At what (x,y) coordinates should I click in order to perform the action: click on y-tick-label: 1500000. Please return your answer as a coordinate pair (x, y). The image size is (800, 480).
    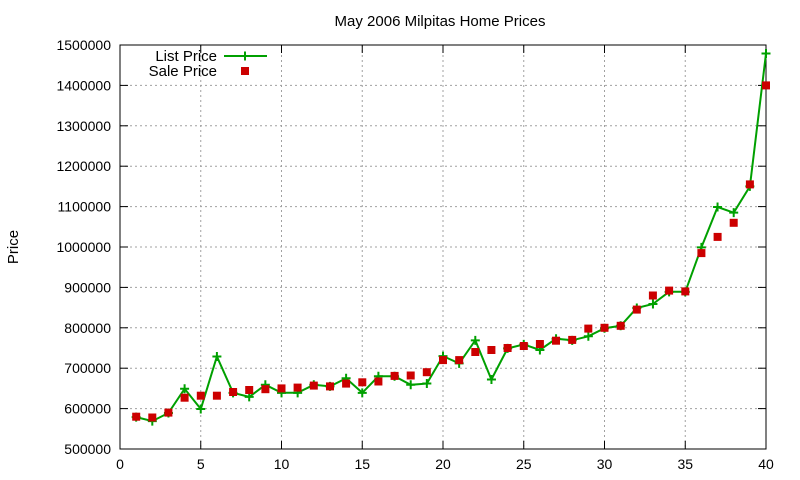
    Looking at the image, I should click on (83, 45).